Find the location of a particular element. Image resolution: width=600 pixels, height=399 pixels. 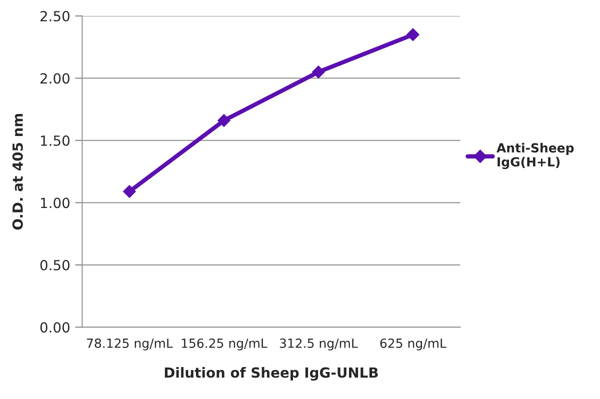

legend-label: Anti-Sheep IgG(H+L) is located at coordinates (535, 156).